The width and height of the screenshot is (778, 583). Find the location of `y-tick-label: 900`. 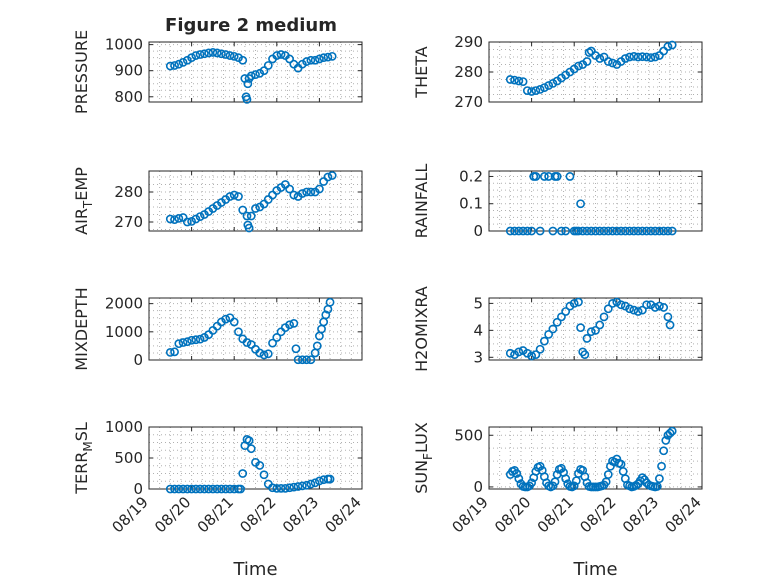

y-tick-label: 900 is located at coordinates (128, 71).